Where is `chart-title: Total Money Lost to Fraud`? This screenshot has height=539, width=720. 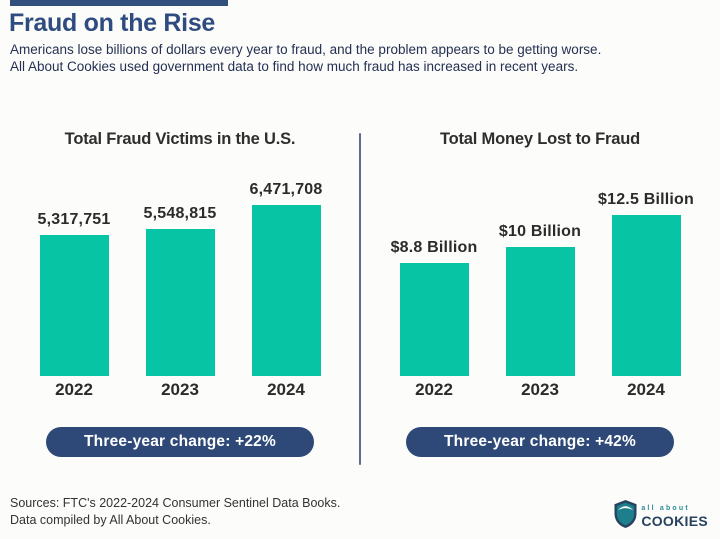 chart-title: Total Money Lost to Fraud is located at coordinates (540, 139).